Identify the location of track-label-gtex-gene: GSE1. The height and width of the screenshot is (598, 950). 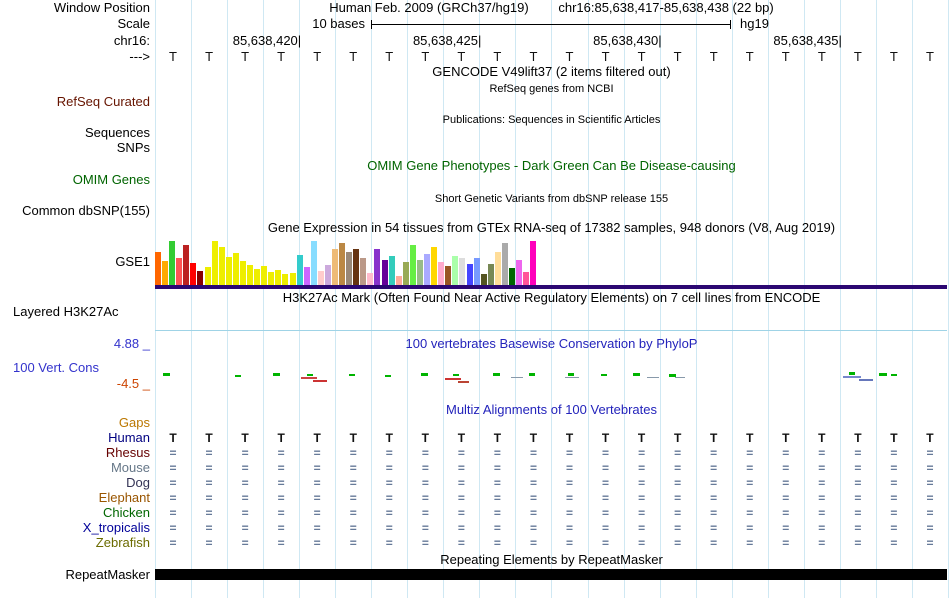
(132, 261).